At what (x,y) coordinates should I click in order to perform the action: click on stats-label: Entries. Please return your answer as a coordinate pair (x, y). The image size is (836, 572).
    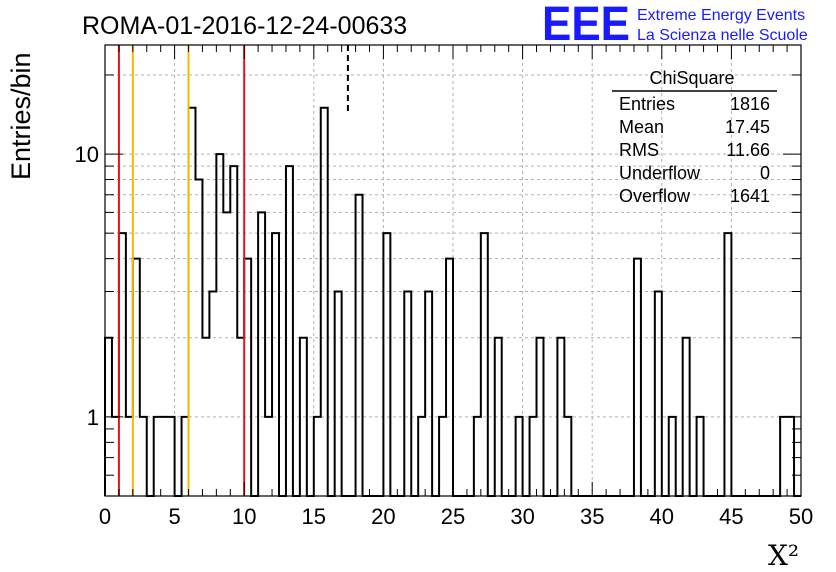
    Looking at the image, I should click on (647, 104).